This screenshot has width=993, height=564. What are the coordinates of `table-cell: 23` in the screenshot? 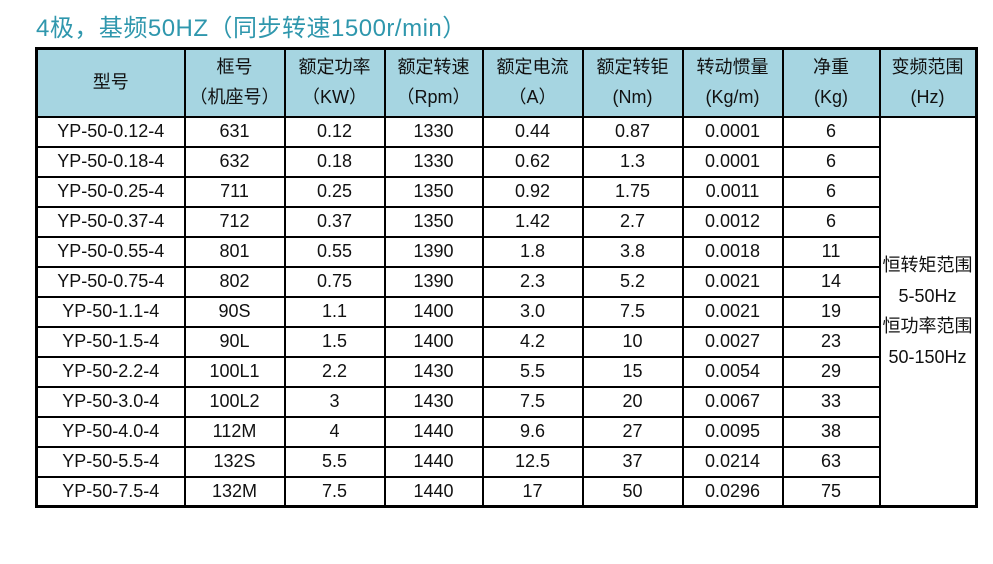 It's located at (831, 341).